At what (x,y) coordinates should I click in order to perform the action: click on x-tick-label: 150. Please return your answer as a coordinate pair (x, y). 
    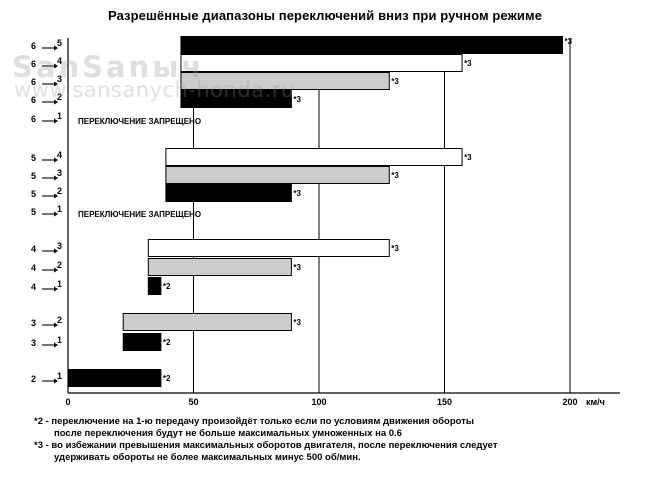
    Looking at the image, I should click on (444, 402).